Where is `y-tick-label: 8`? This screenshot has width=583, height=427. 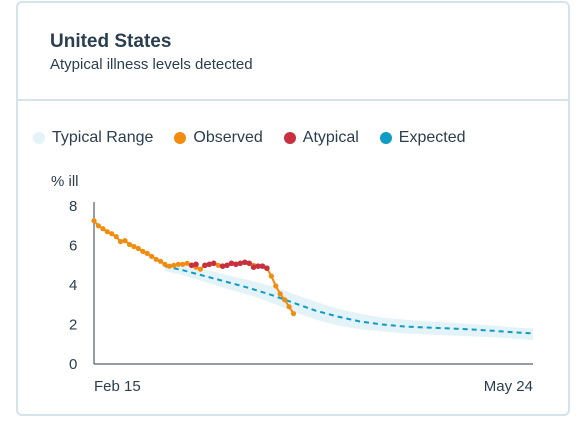 y-tick-label: 8 is located at coordinates (73, 206).